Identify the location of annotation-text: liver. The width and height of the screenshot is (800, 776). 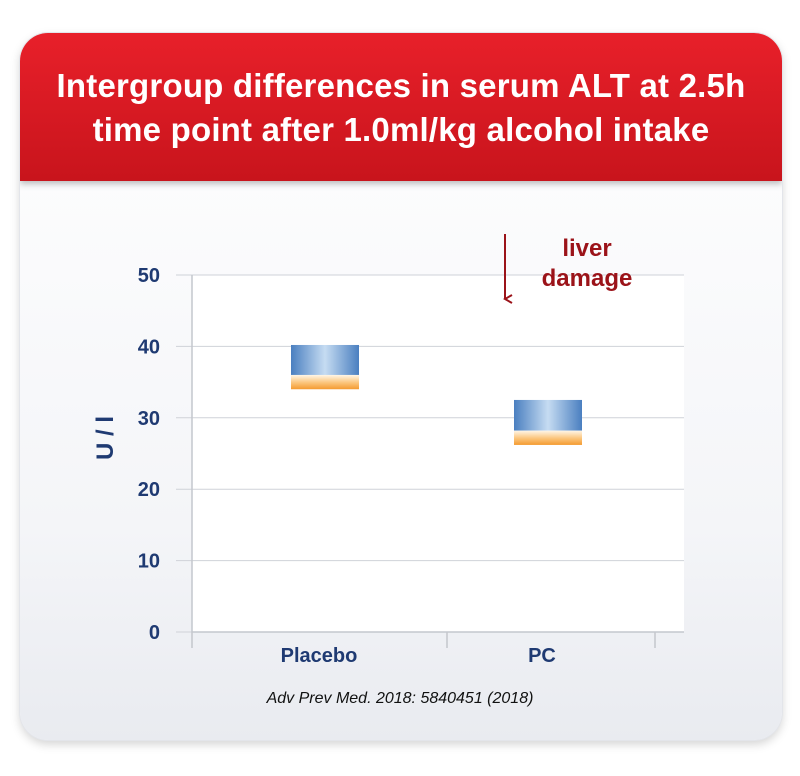
(586, 248).